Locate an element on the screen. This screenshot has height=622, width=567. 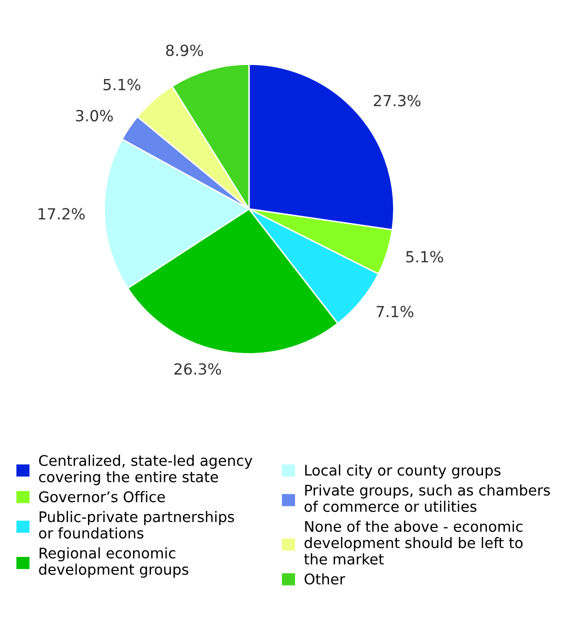
legend-label: Governor’s Office is located at coordinates (102, 496).